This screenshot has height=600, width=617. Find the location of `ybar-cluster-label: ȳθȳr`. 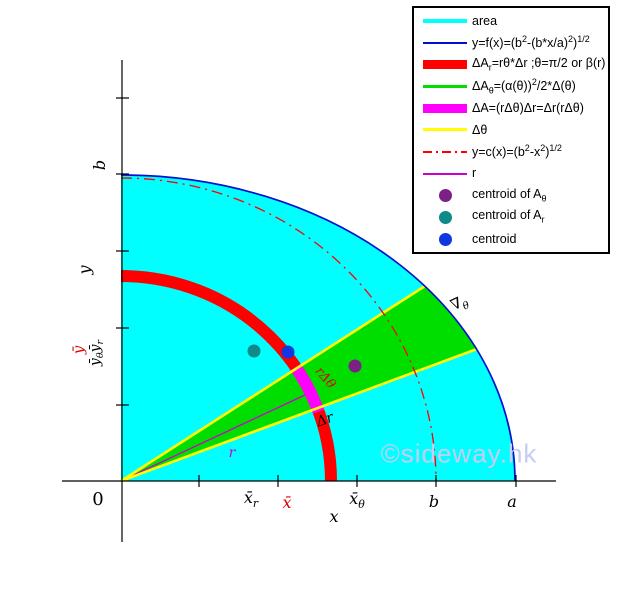

ybar-cluster-label: ȳθȳr is located at coordinates (97, 353).